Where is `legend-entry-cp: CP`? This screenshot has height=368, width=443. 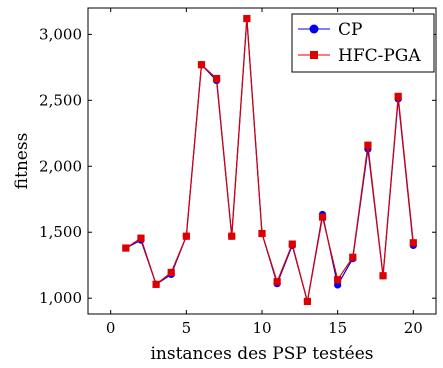 legend-entry-cp: CP is located at coordinates (330, 30).